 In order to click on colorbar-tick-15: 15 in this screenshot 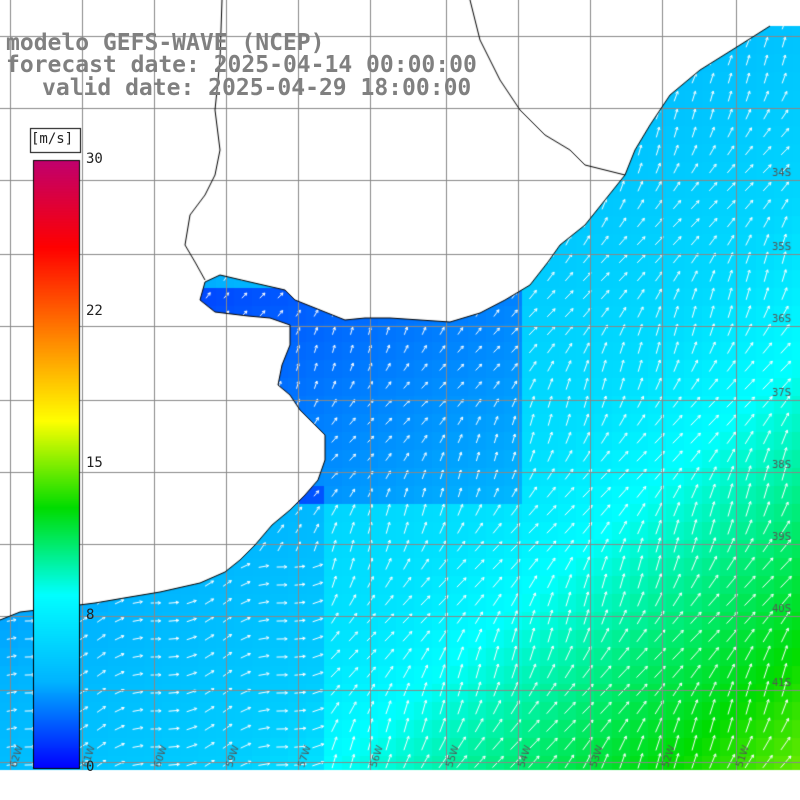, I will do `click(94, 463)`.